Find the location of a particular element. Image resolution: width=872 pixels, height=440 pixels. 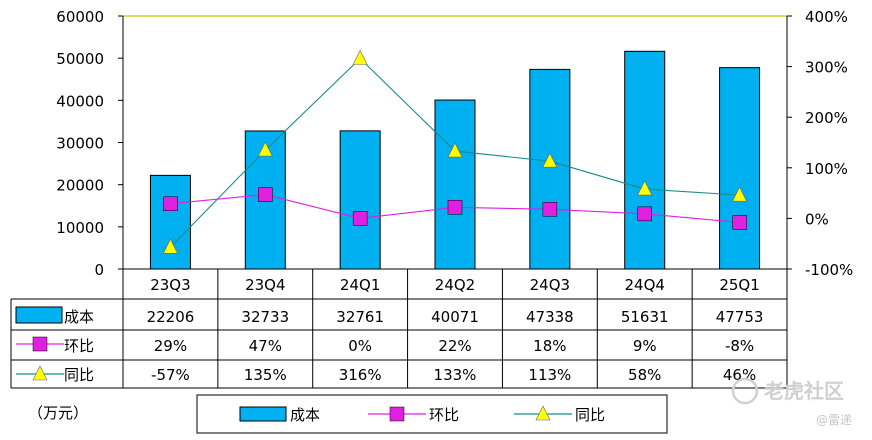

right-tick-label: 200% is located at coordinates (826, 118).